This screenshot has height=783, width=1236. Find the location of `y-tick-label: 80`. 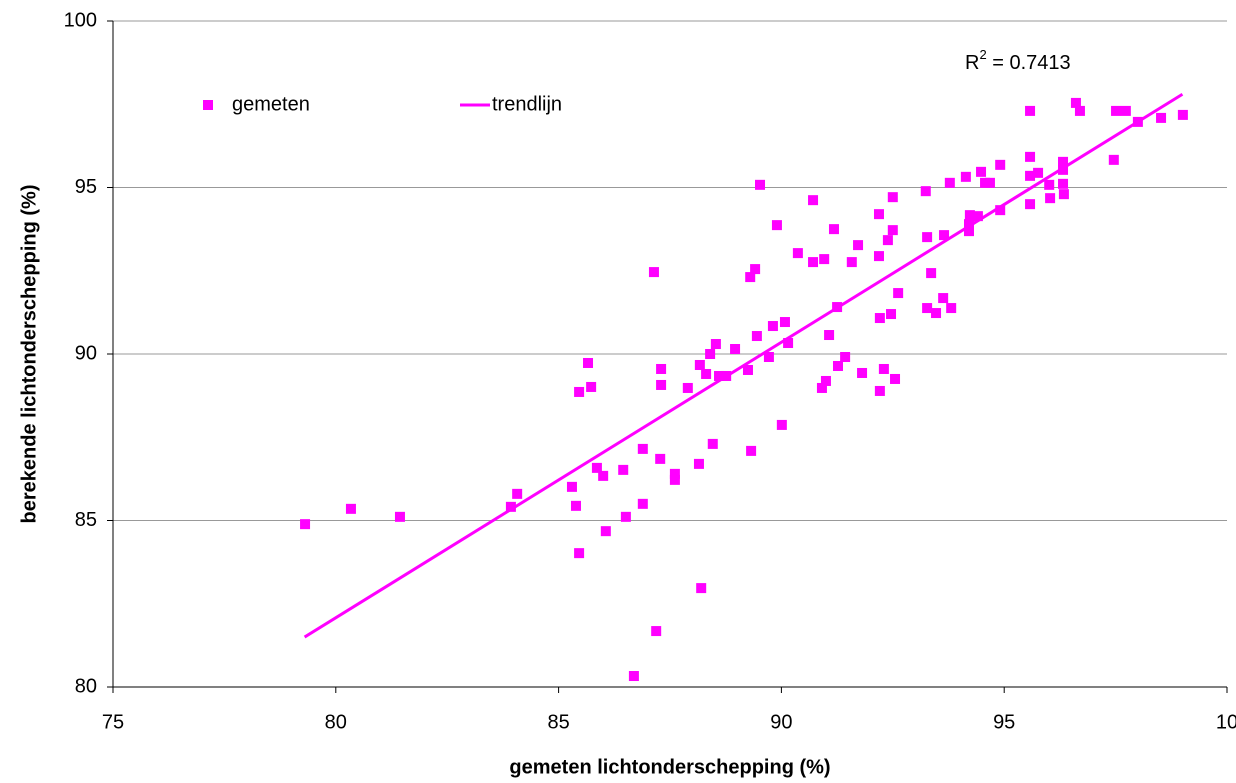

y-tick-label: 80 is located at coordinates (86, 686).